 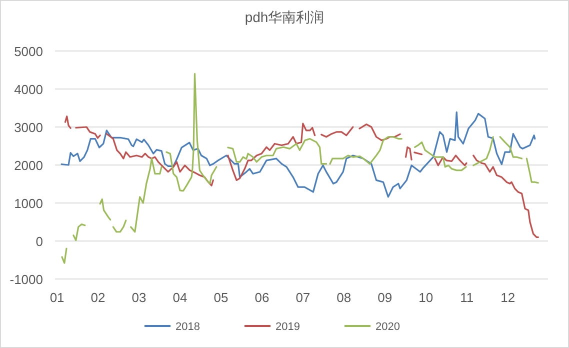 What do you see at coordinates (303, 297) in the screenshot?
I see `x-tick-label: 07` at bounding box center [303, 297].